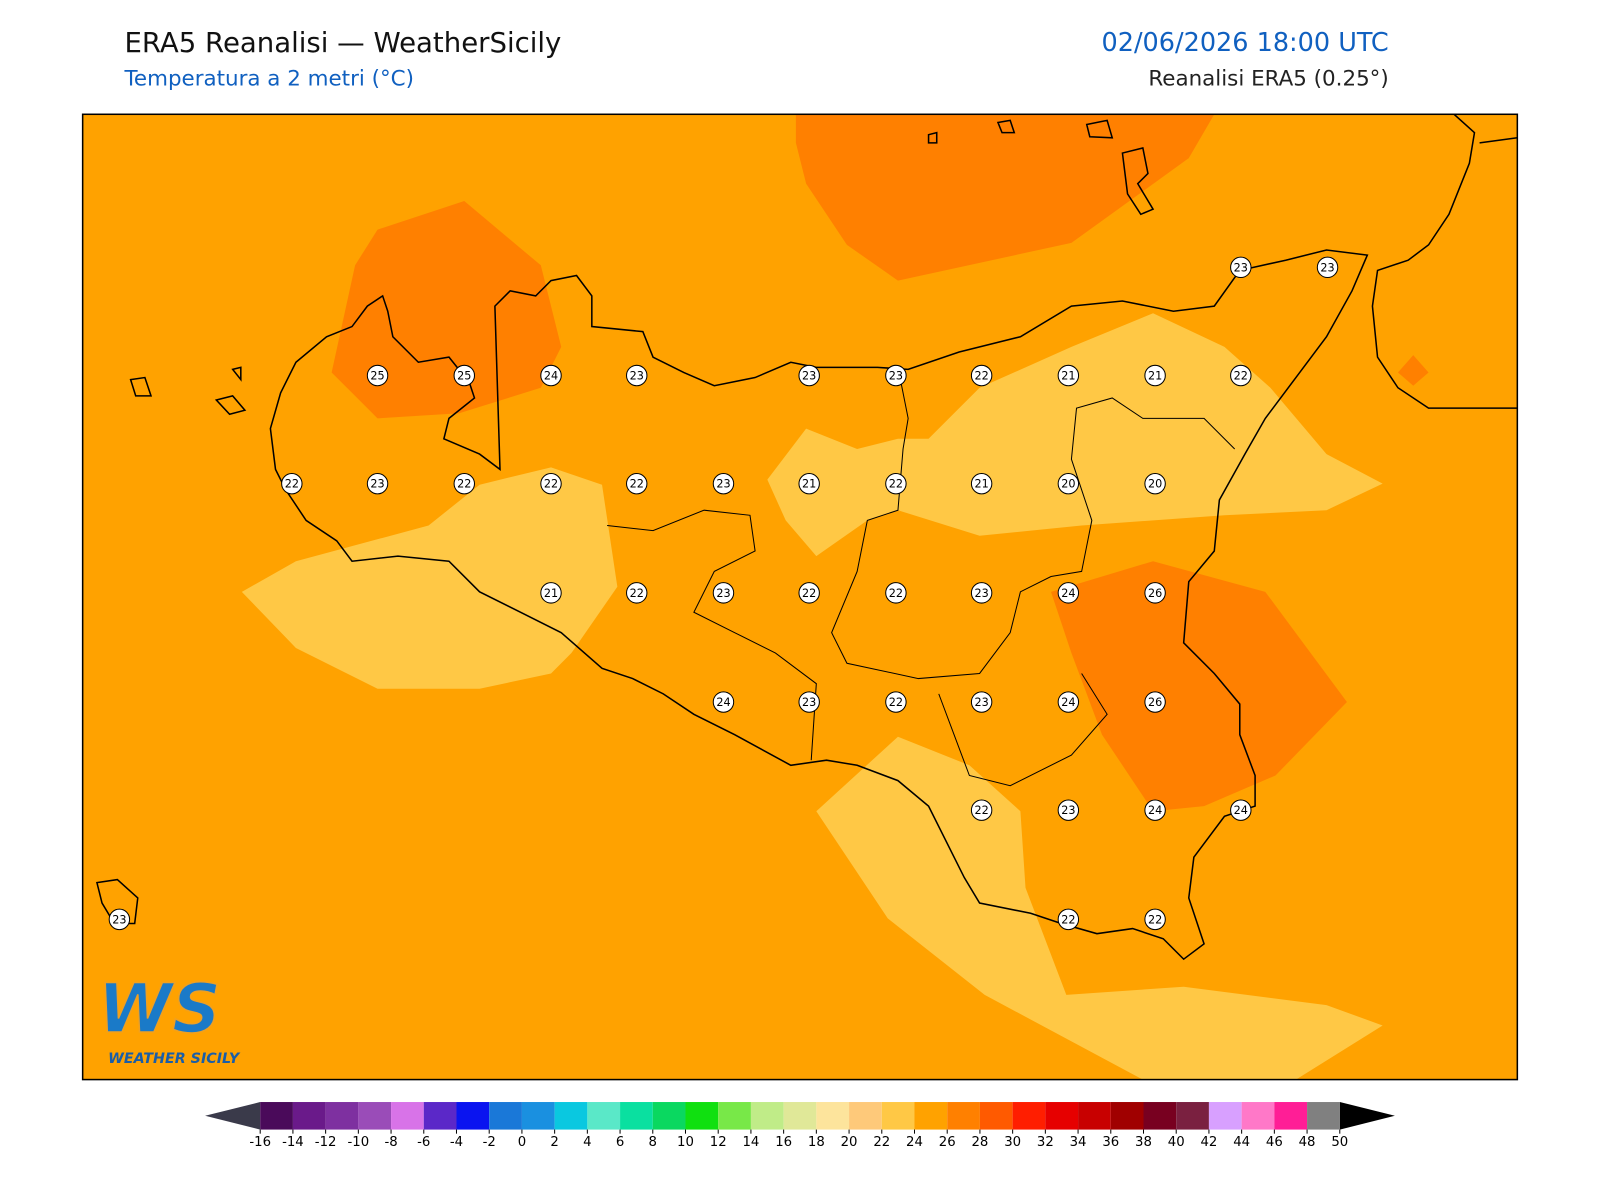  What do you see at coordinates (1339, 1142) in the screenshot?
I see `colorbar-tick-label: 50` at bounding box center [1339, 1142].